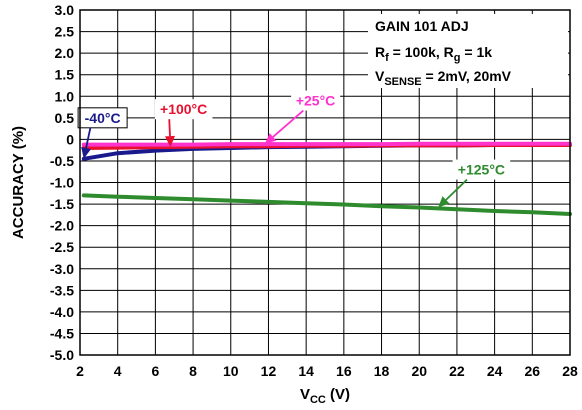  Describe the element at coordinates (70, 139) in the screenshot. I see `y-tick-label: 0` at that location.